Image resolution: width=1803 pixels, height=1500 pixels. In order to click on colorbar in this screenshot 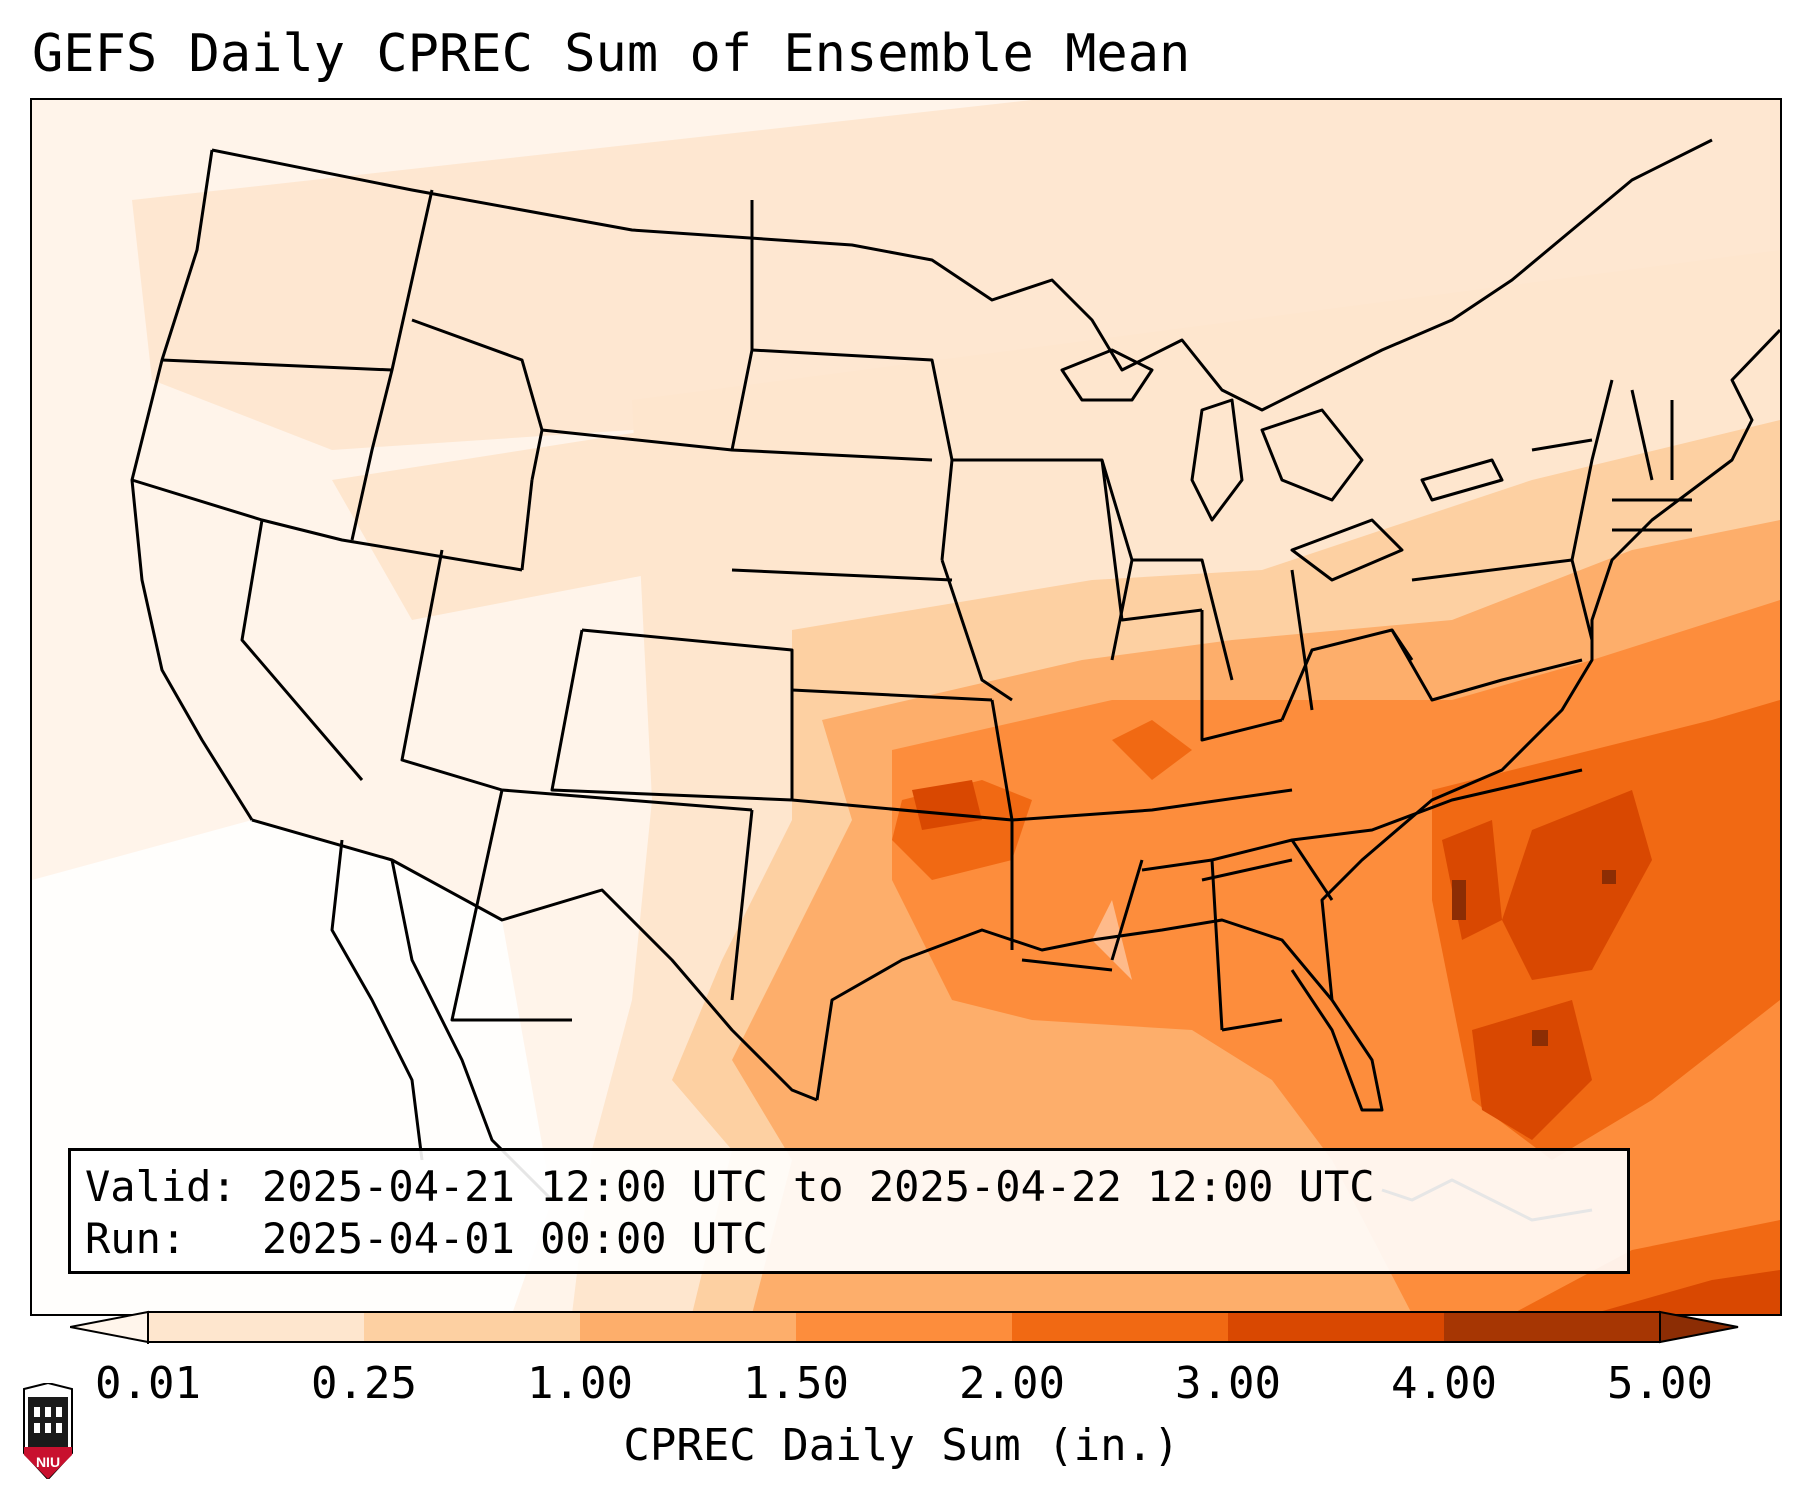, I will do `click(904, 1327)`.